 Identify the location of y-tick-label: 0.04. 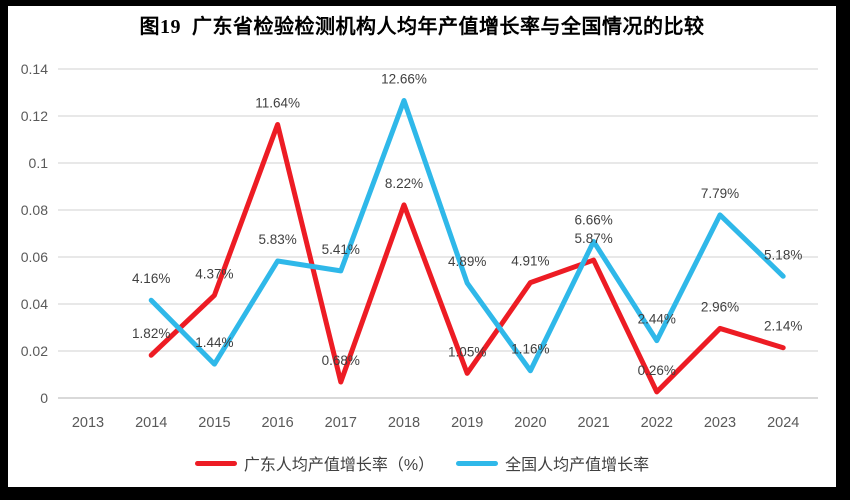
(34, 304).